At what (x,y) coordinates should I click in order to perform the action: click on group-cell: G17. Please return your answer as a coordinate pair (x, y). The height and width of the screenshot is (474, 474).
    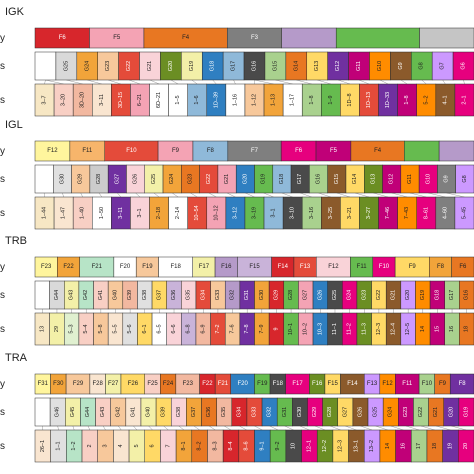
    Looking at the image, I should click on (233, 66).